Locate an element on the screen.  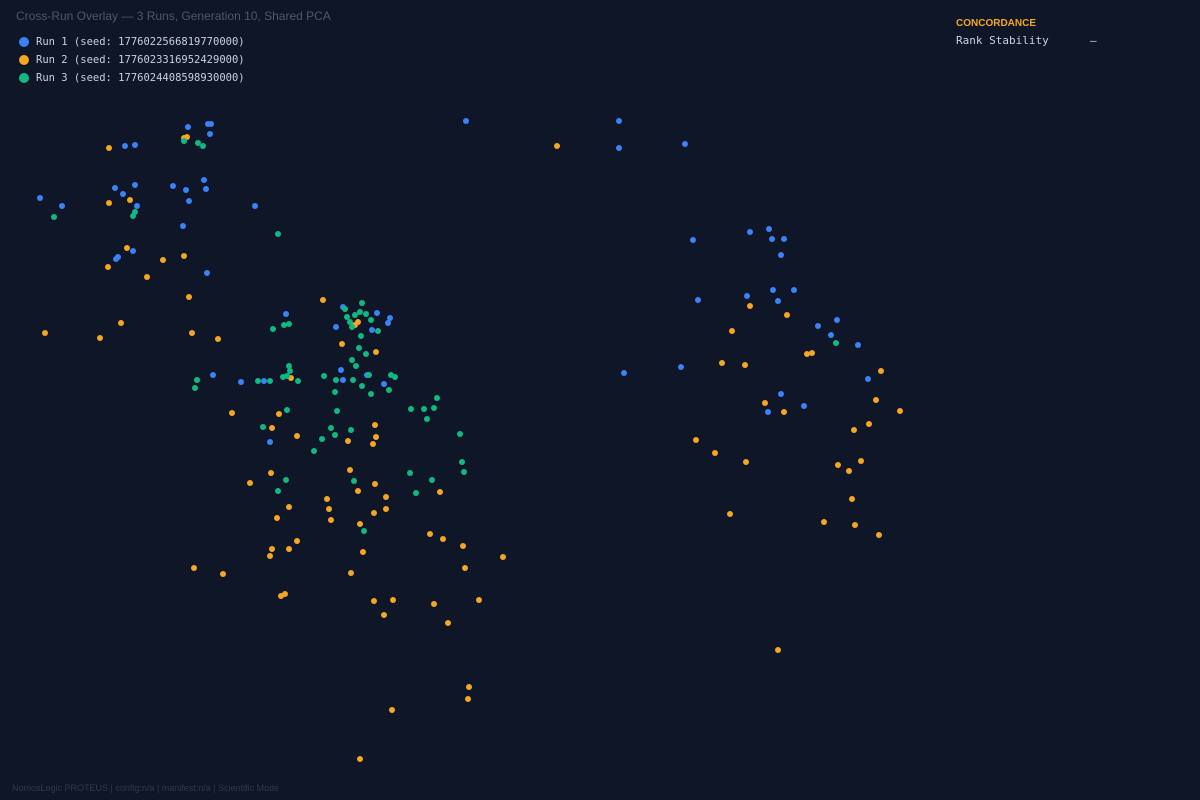
legend-label: Run 2 (seed: 1776023316952429000) is located at coordinates (140, 60).